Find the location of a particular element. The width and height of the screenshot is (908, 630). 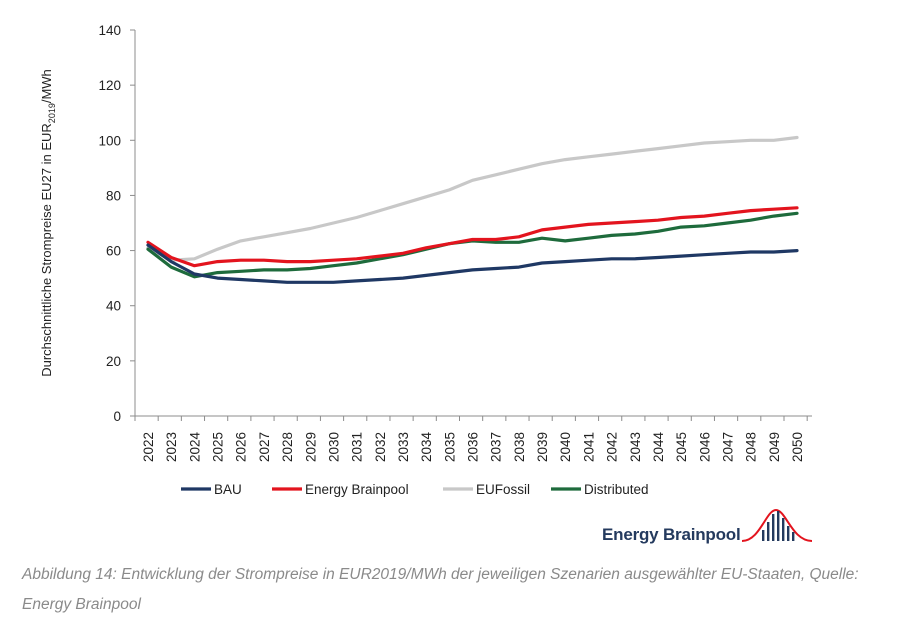

y-tick-label: 20 is located at coordinates (113, 361).